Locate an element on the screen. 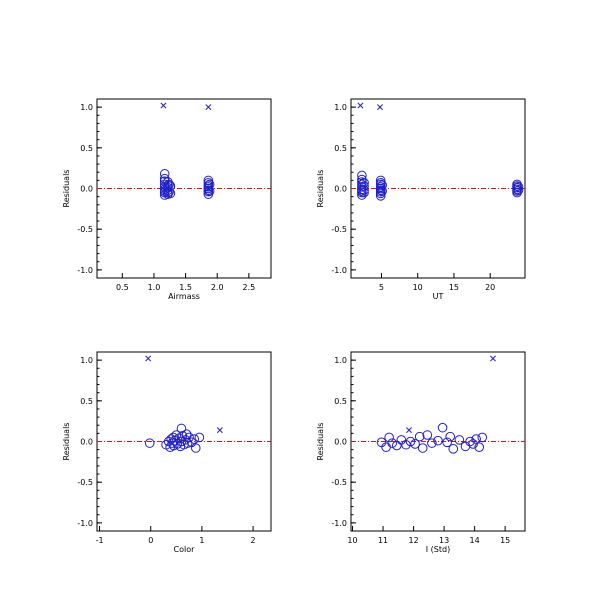 The image size is (608, 608). x-tick-label: 11 is located at coordinates (383, 540).